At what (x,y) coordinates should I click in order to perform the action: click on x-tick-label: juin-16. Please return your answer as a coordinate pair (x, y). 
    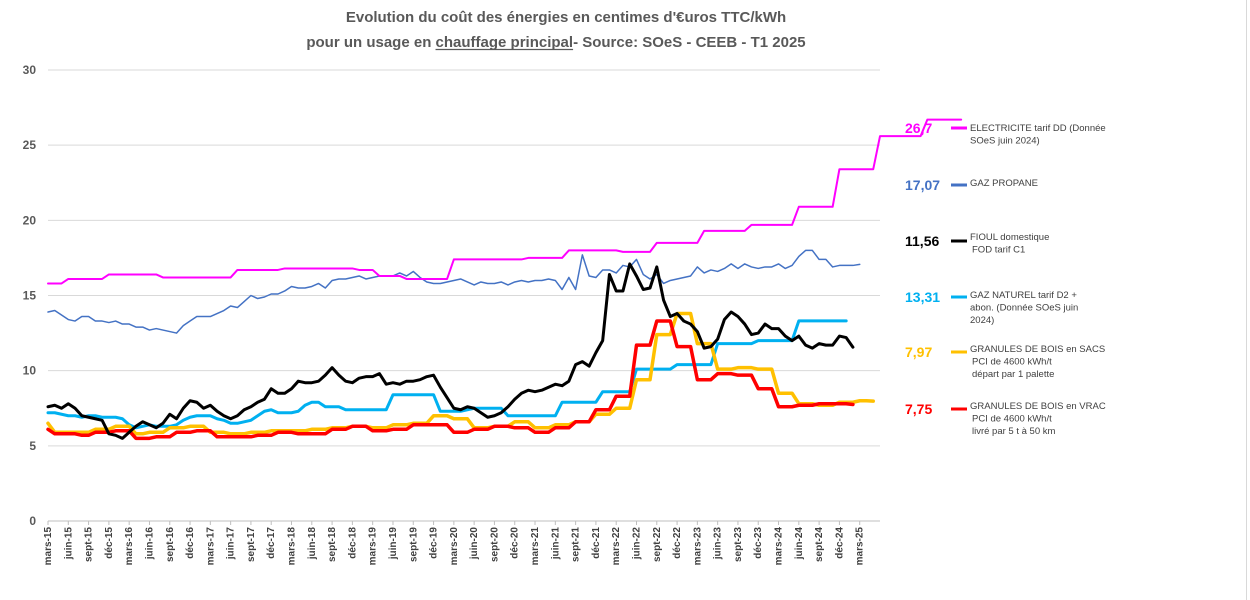
    Looking at the image, I should click on (149, 544).